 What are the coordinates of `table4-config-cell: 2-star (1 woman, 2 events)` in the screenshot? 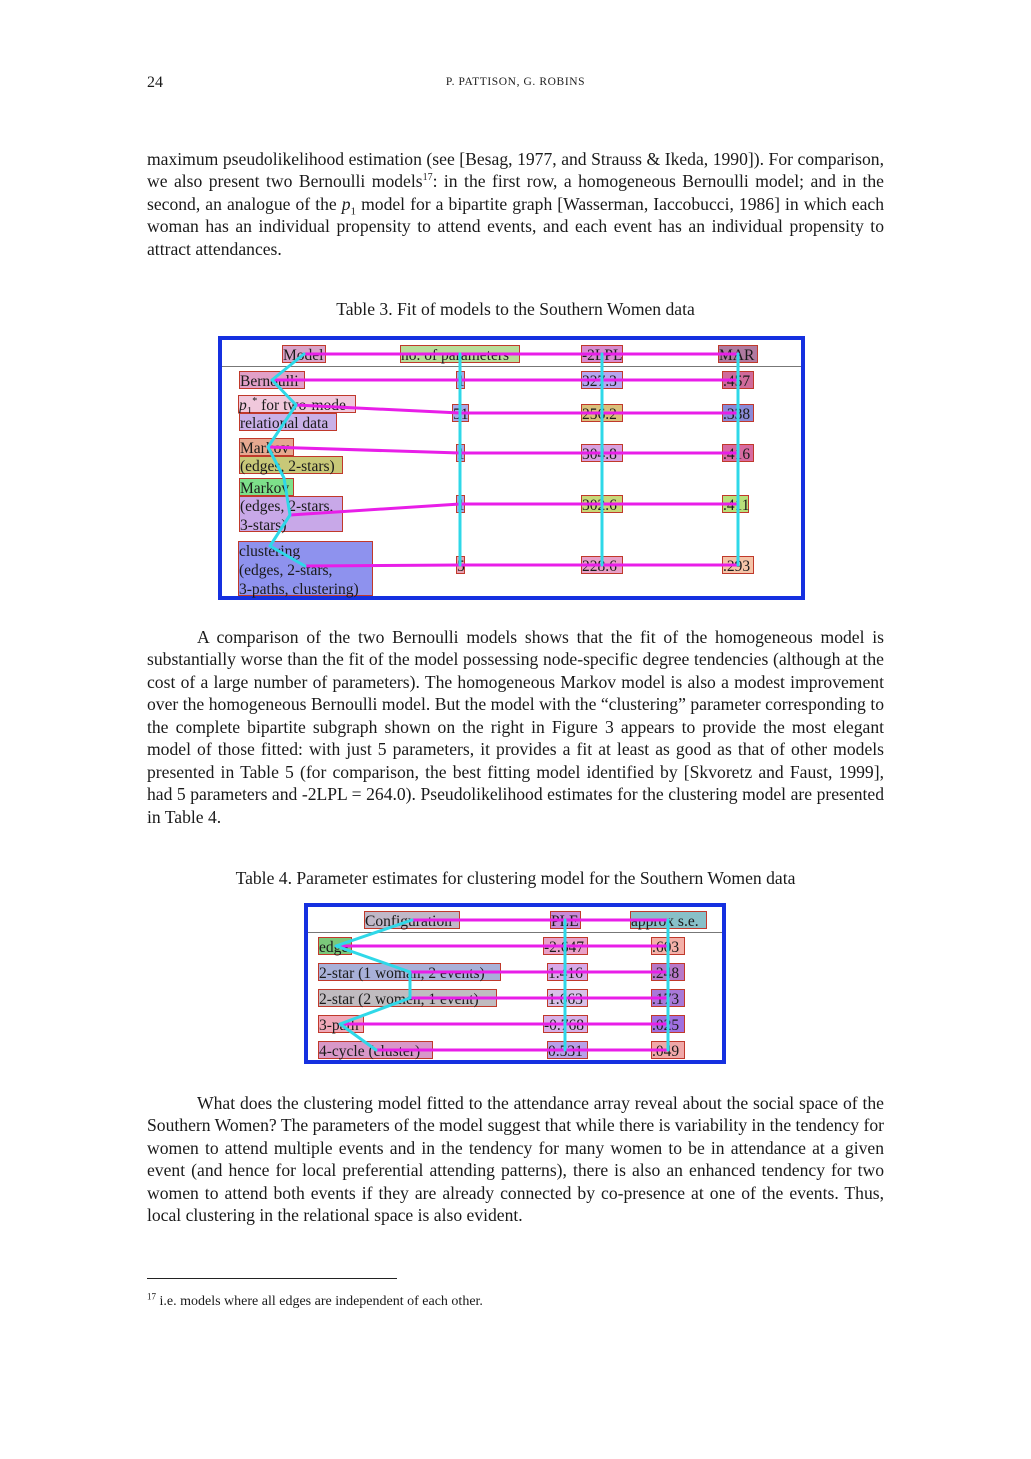 It's located at (409, 972).